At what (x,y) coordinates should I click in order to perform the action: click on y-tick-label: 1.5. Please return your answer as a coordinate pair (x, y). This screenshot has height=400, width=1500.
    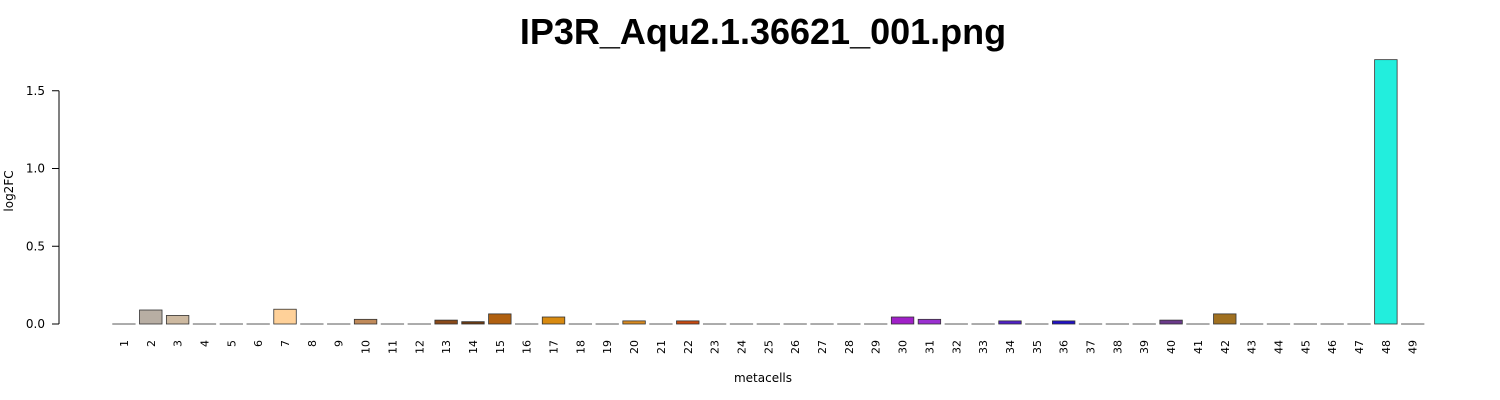
    Looking at the image, I should click on (35, 91).